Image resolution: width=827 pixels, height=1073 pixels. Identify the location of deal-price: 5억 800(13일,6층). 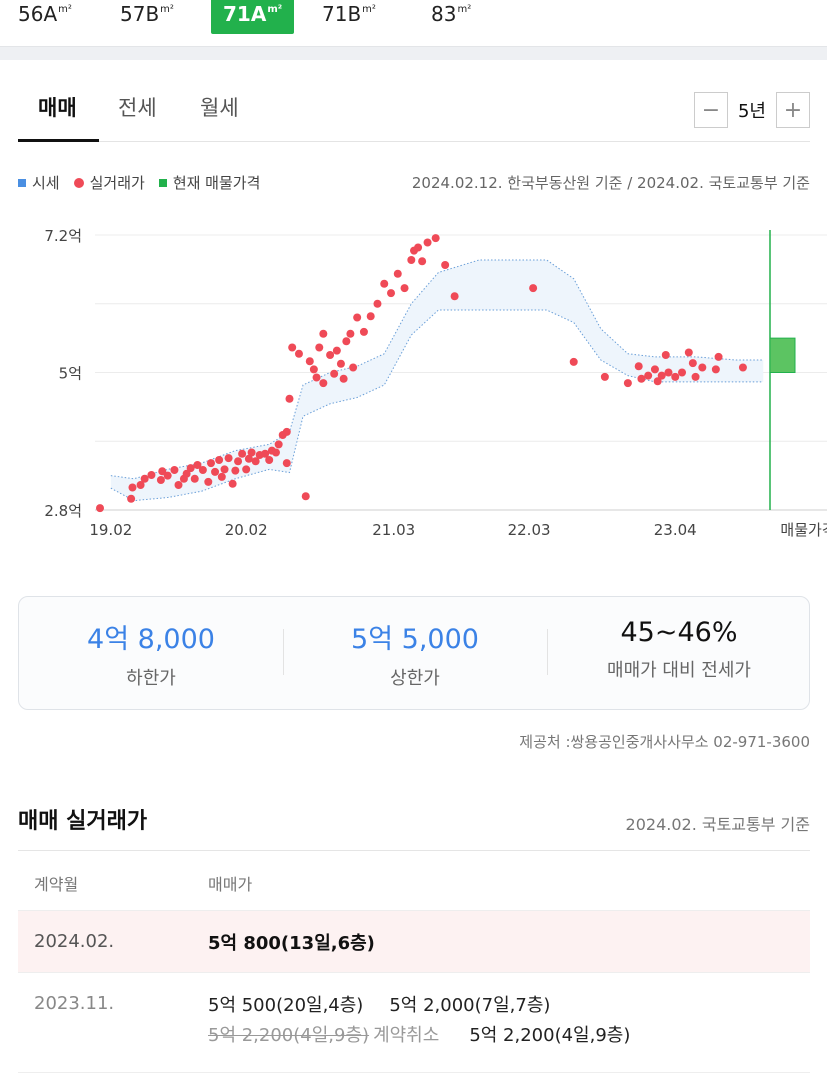
(291, 943).